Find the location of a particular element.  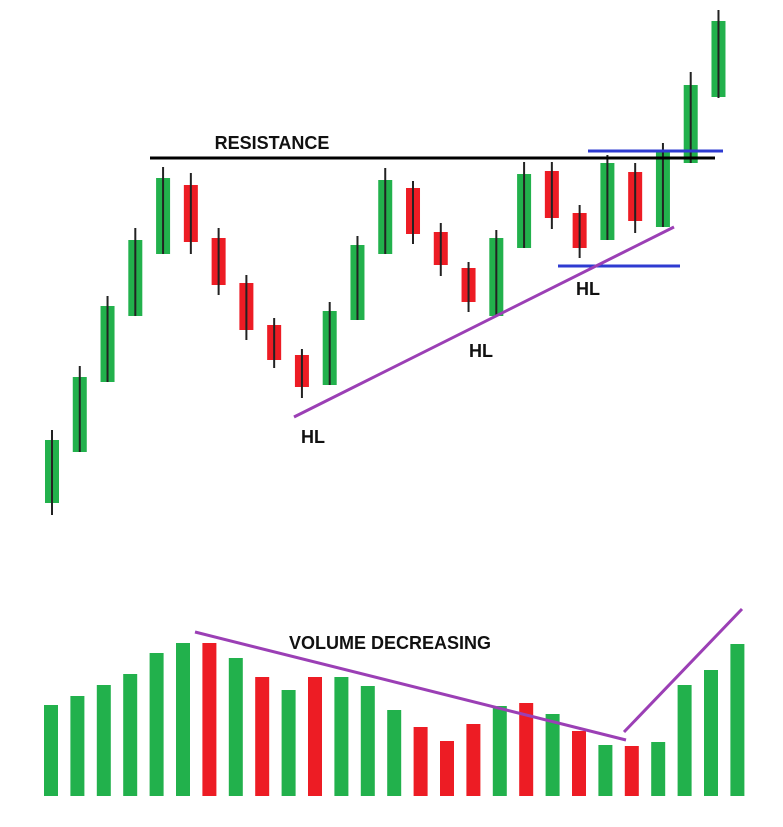

volume-rise-line is located at coordinates (683, 670).